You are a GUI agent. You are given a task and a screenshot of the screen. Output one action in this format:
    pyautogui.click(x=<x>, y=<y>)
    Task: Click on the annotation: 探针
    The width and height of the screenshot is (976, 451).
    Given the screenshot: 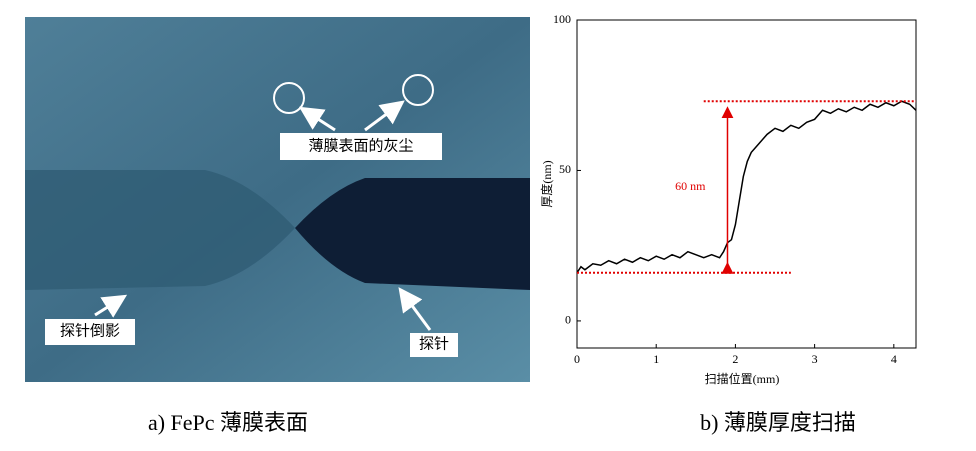 What is the action you would take?
    pyautogui.click(x=434, y=343)
    